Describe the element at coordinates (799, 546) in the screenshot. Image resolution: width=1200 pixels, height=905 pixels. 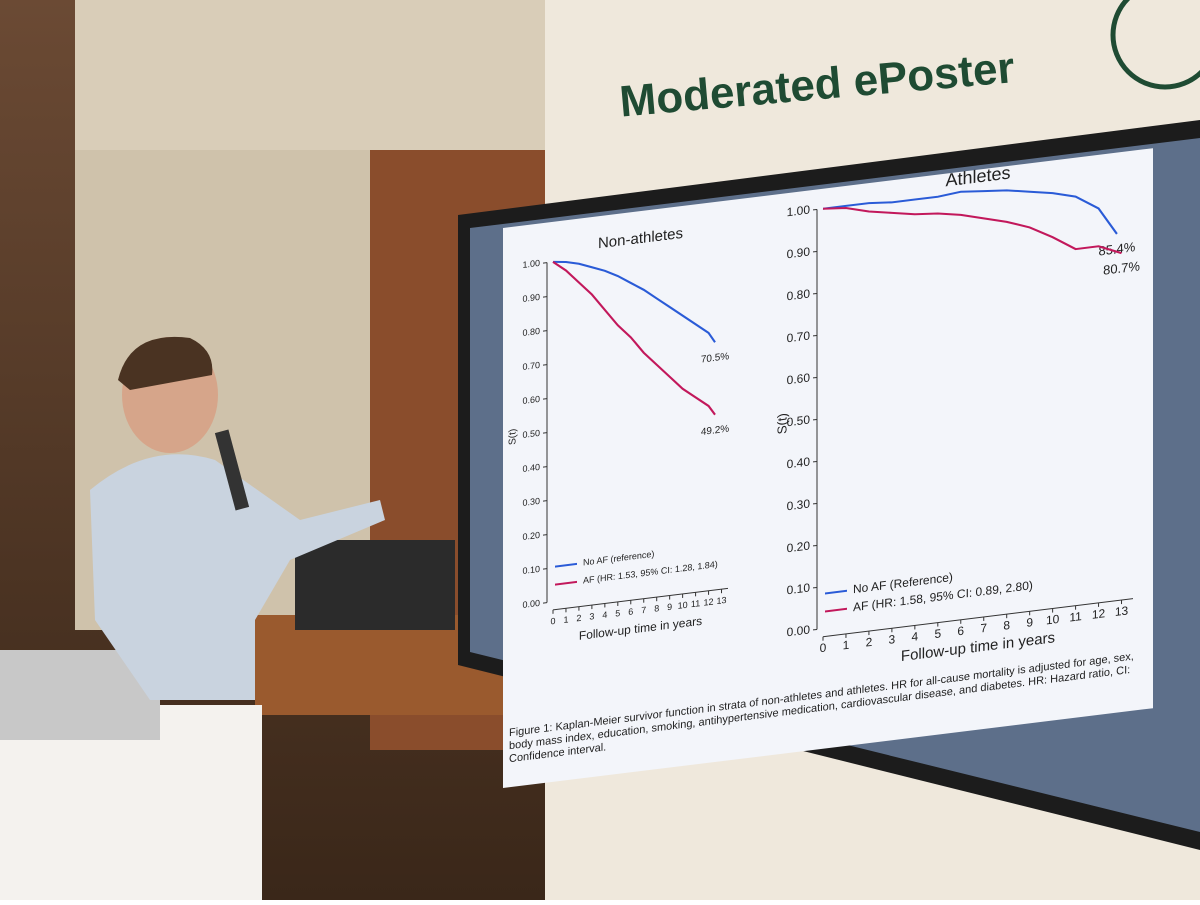
I see `y-tick-label: 0.20` at that location.